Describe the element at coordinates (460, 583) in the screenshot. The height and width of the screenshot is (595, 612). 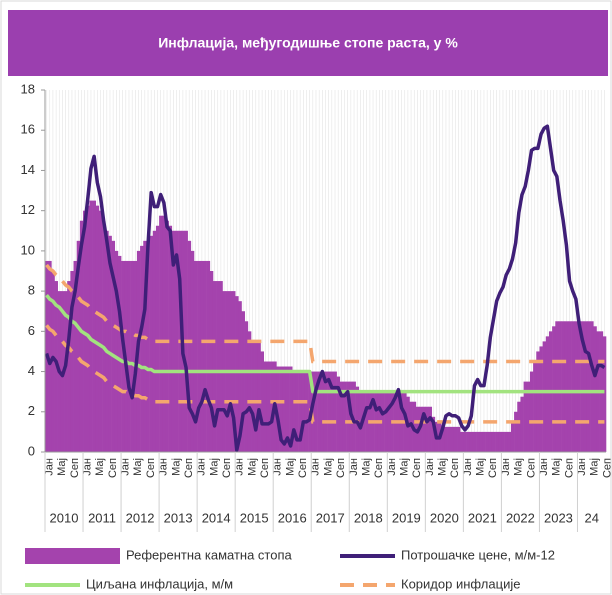
I see `legend-label: Коридор инфлације` at that location.